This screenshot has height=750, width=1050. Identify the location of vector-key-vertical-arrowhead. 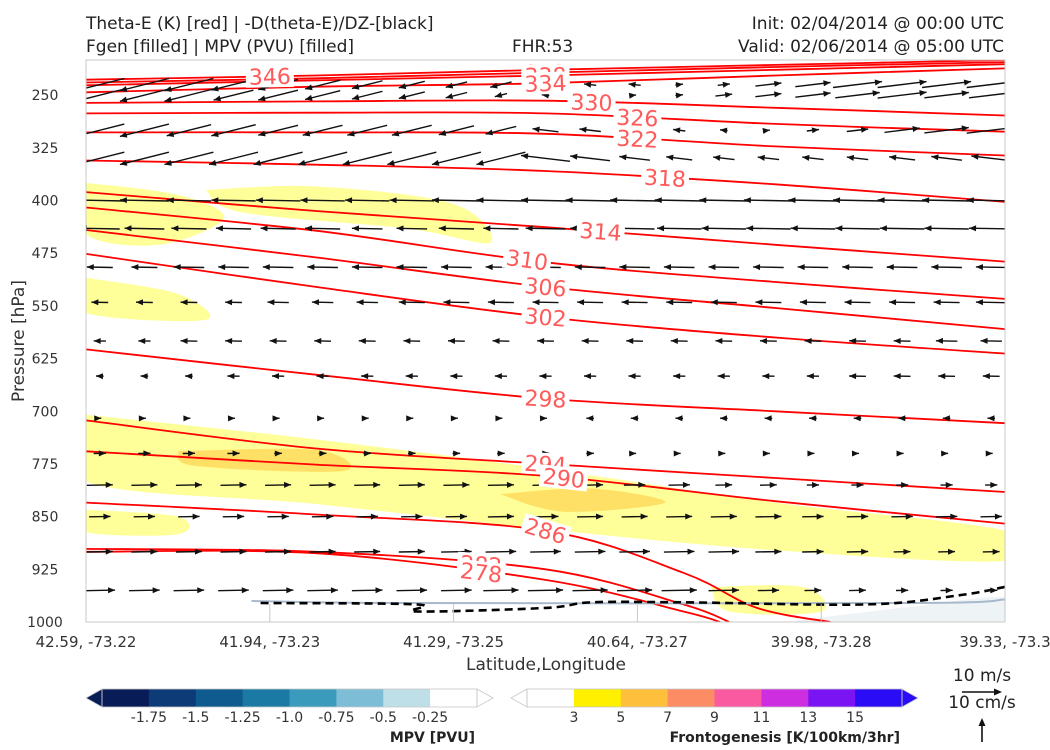
(982, 722).